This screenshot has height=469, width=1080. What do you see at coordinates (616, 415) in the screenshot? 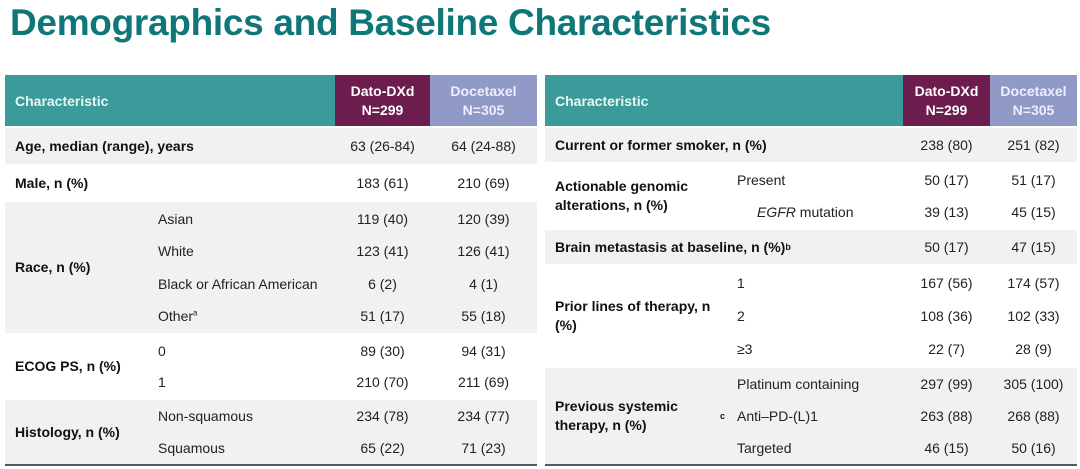
I see `group-label-text: Previous systemic therapy, n (%)` at bounding box center [616, 415].